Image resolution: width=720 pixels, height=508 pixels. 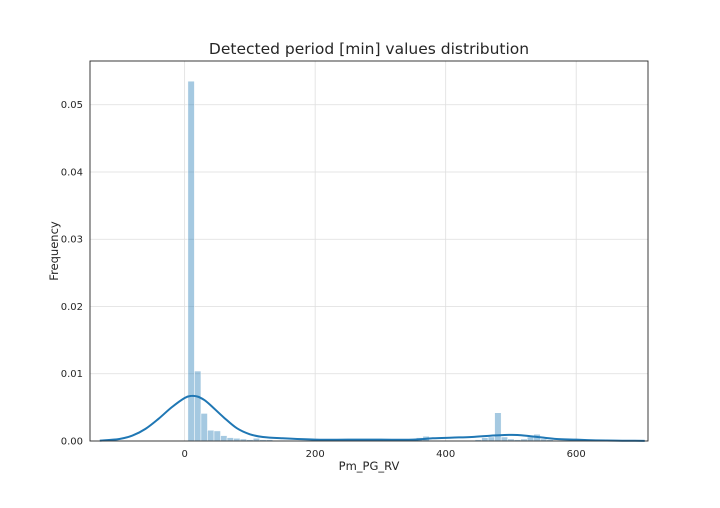 What do you see at coordinates (72, 240) in the screenshot?
I see `y-tick-label: 0.03` at bounding box center [72, 240].